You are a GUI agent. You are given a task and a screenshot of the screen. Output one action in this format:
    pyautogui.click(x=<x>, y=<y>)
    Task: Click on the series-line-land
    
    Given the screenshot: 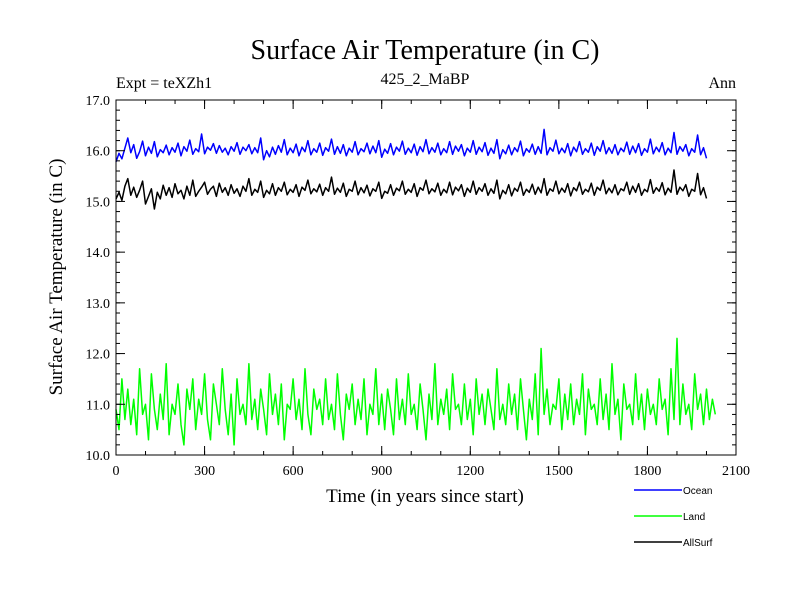 What is the action you would take?
    pyautogui.click(x=416, y=391)
    